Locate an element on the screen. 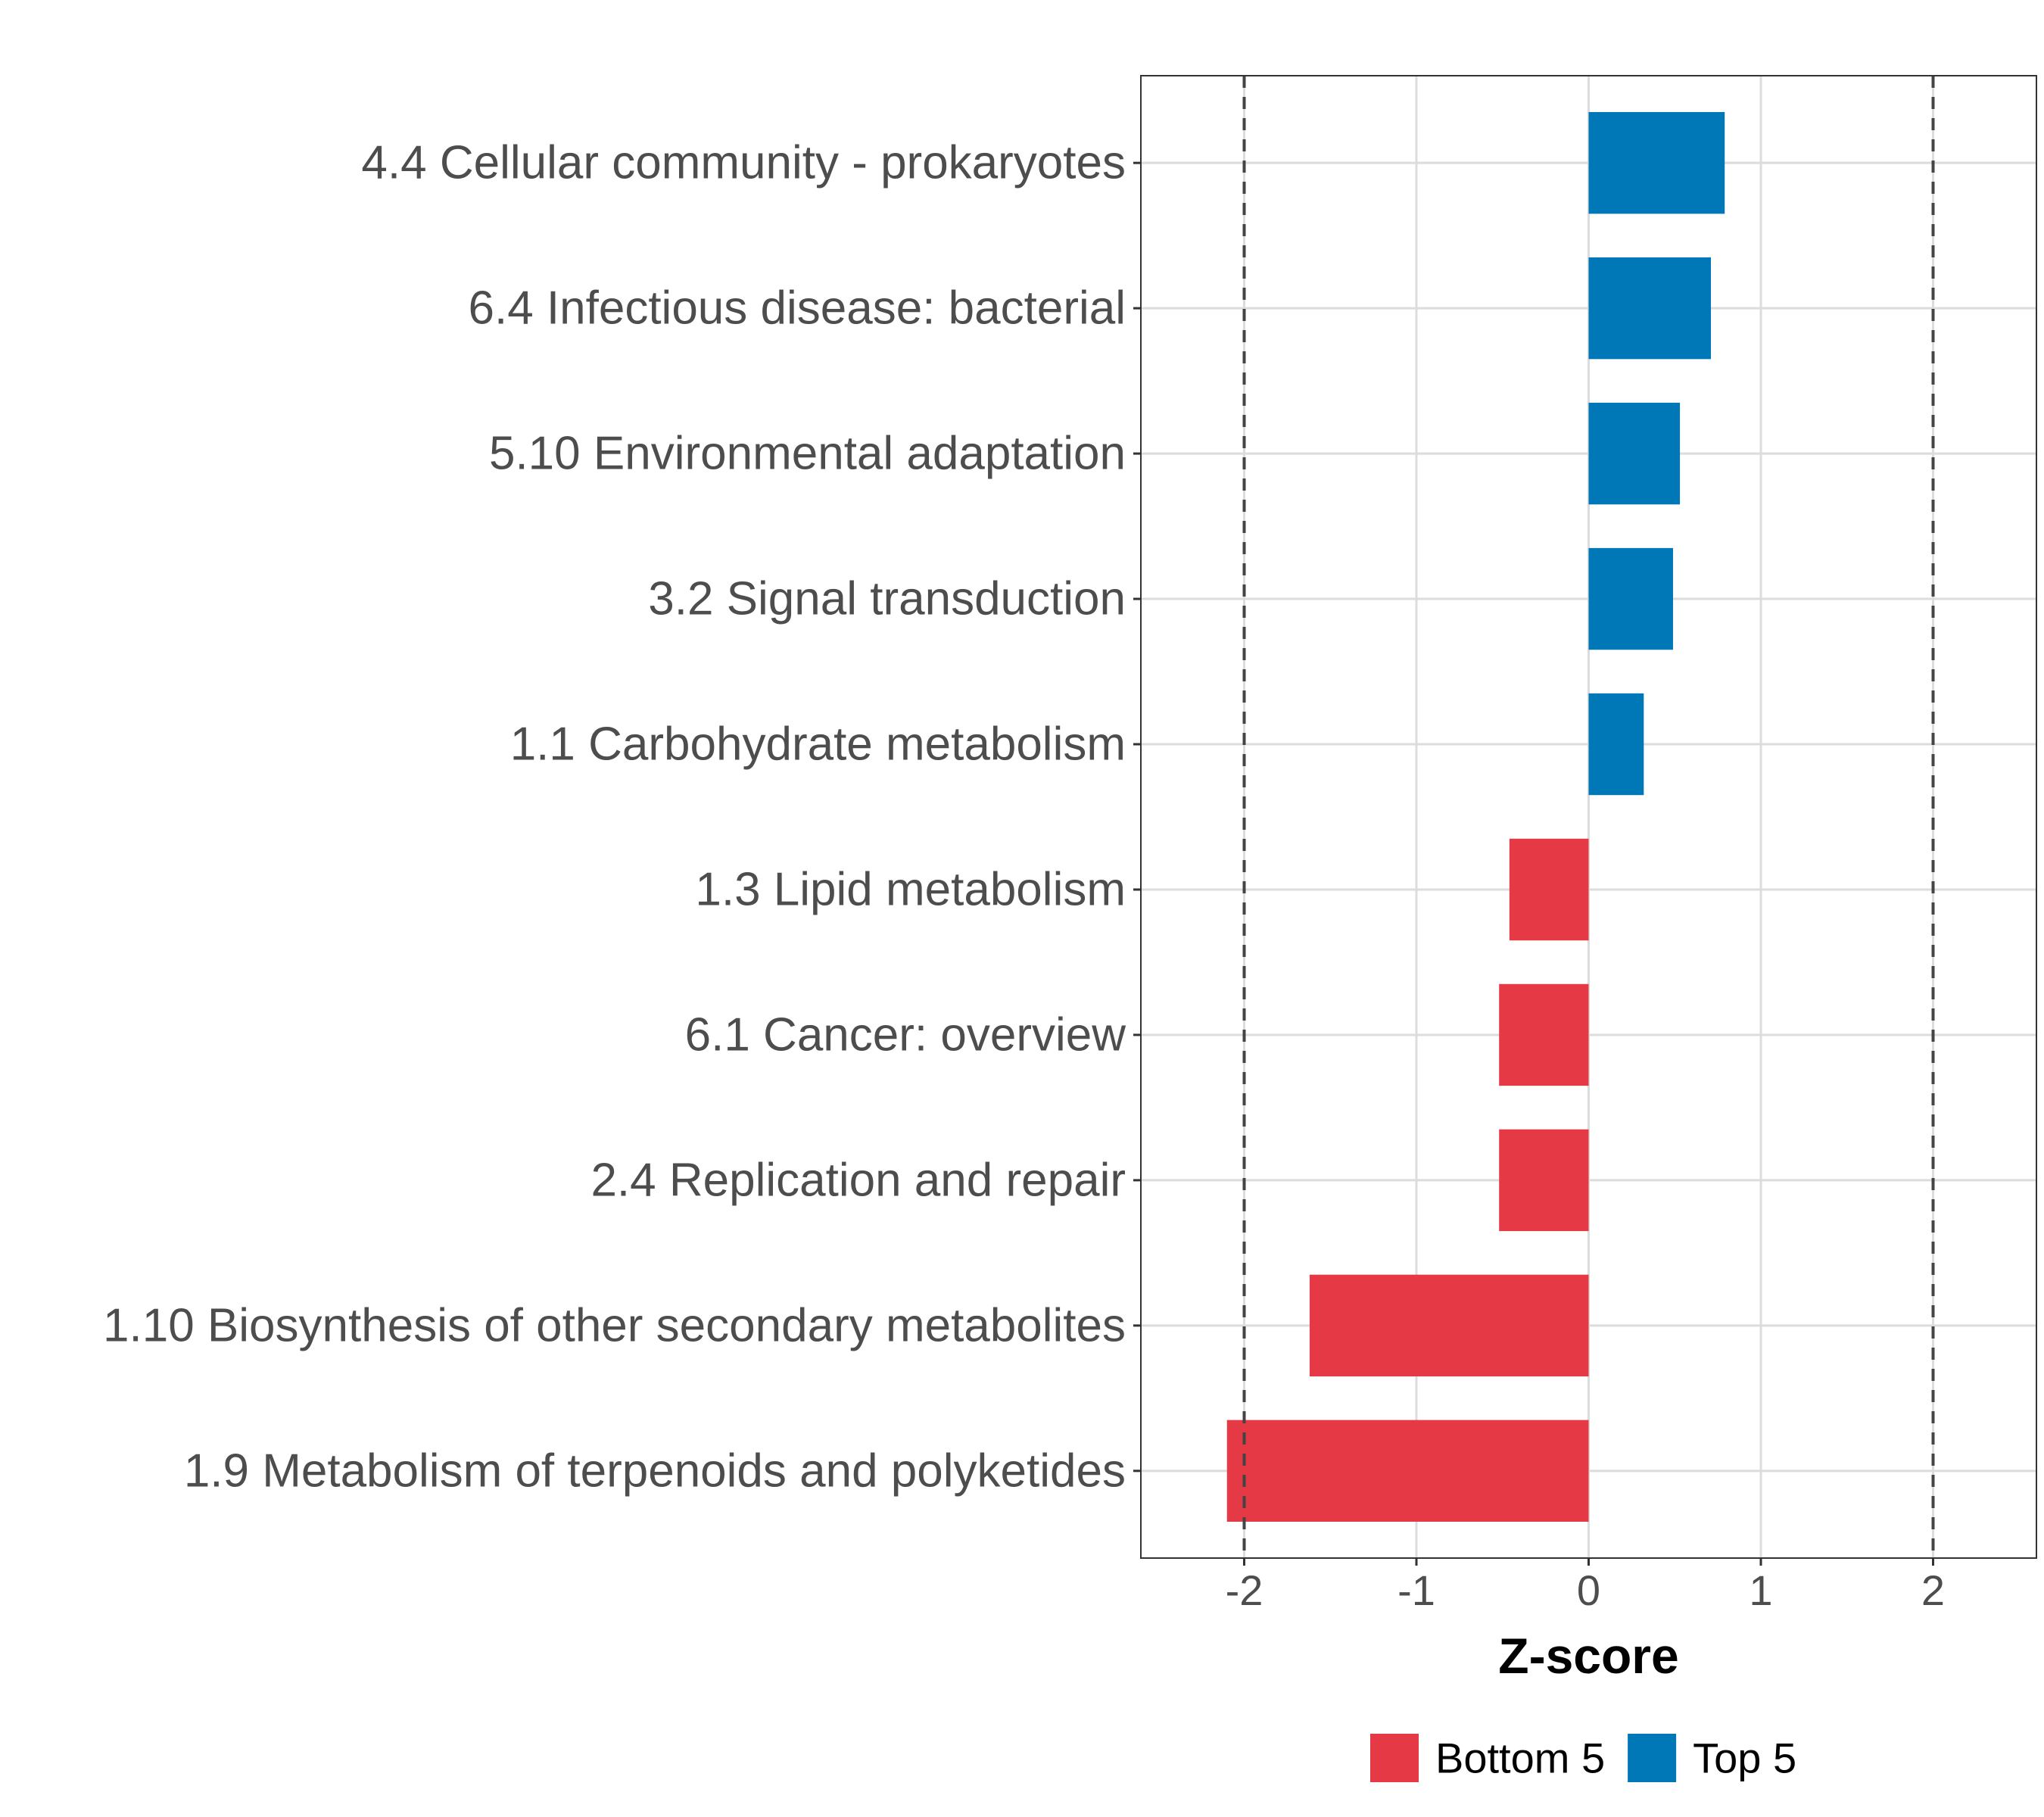 The width and height of the screenshot is (2044, 1817). category-label: 3.2 Signal transduction is located at coordinates (887, 599).